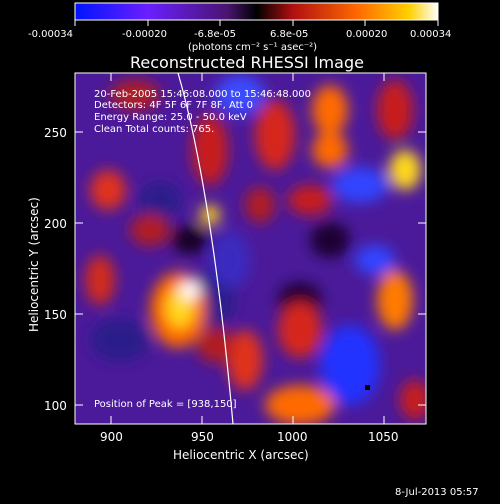  I want to click on colorbar-tick-label: -0.00034, so click(50, 34).